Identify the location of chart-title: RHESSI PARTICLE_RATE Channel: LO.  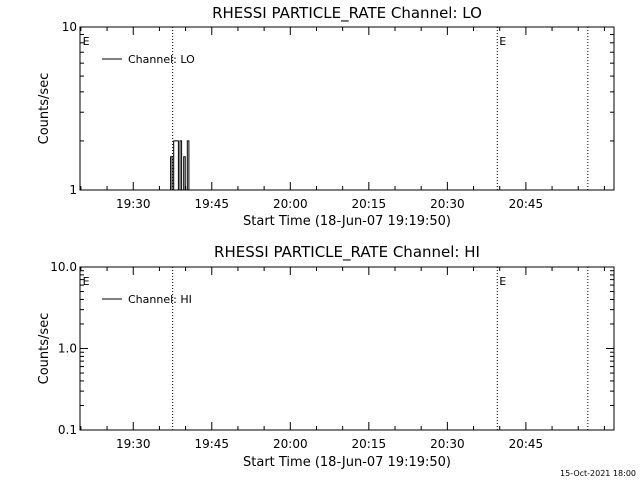
(347, 13).